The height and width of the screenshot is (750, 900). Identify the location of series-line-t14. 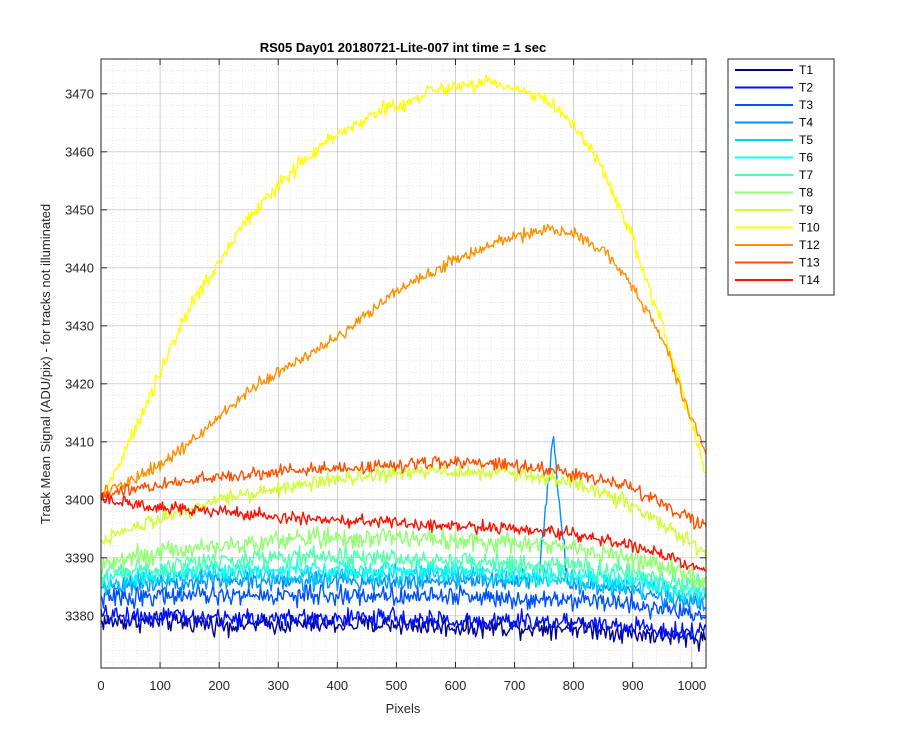
(403, 532).